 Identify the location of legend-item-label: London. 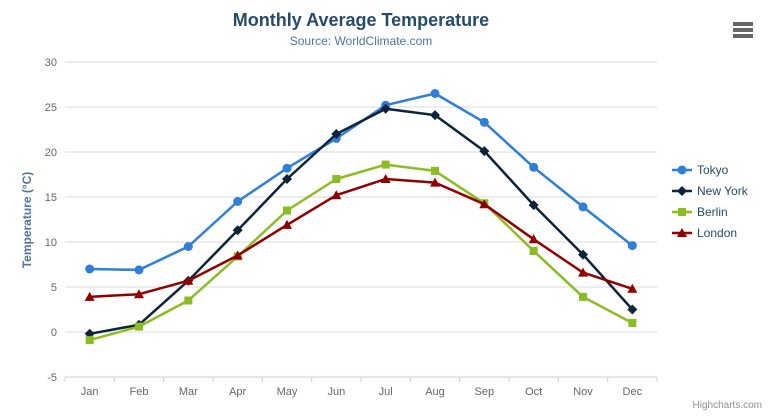
(717, 233).